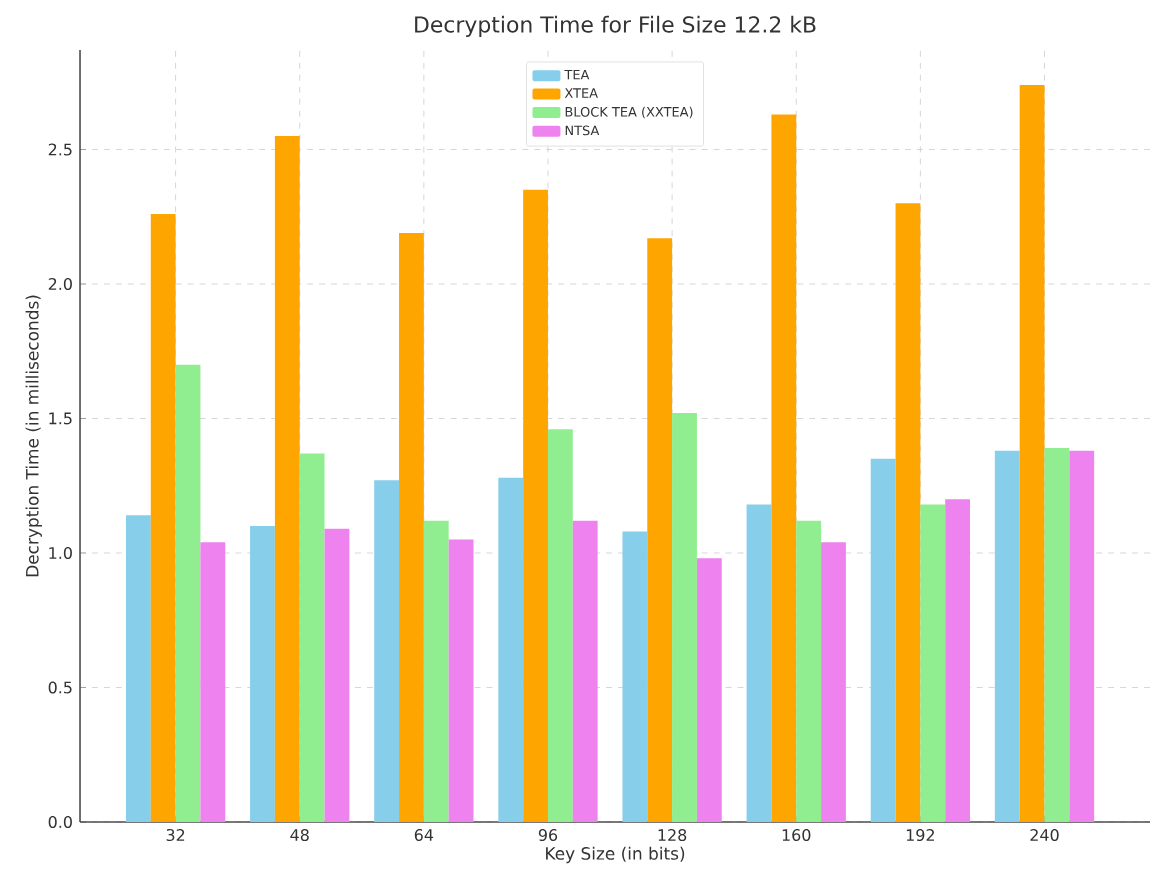 This screenshot has height=882, width=1152. Describe the element at coordinates (615, 26) in the screenshot. I see `chart-title: Decryption Time for File Size 12.2 kB` at that location.